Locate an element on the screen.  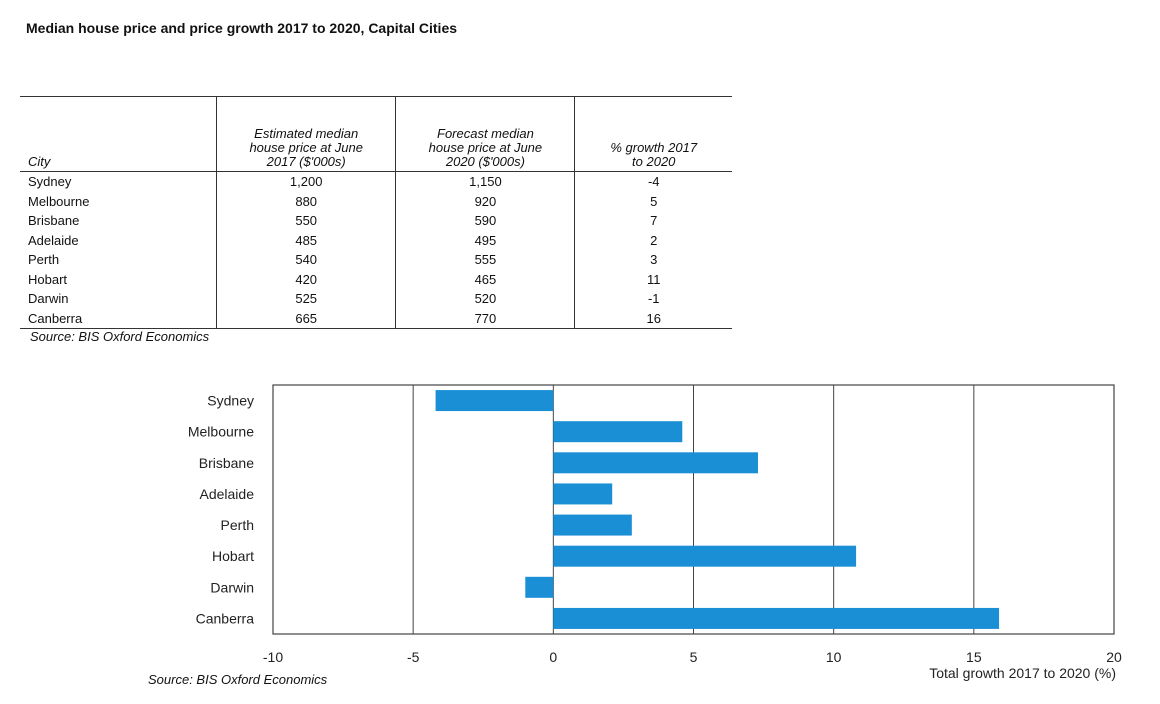
cell-city: Adelaide is located at coordinates (53, 240).